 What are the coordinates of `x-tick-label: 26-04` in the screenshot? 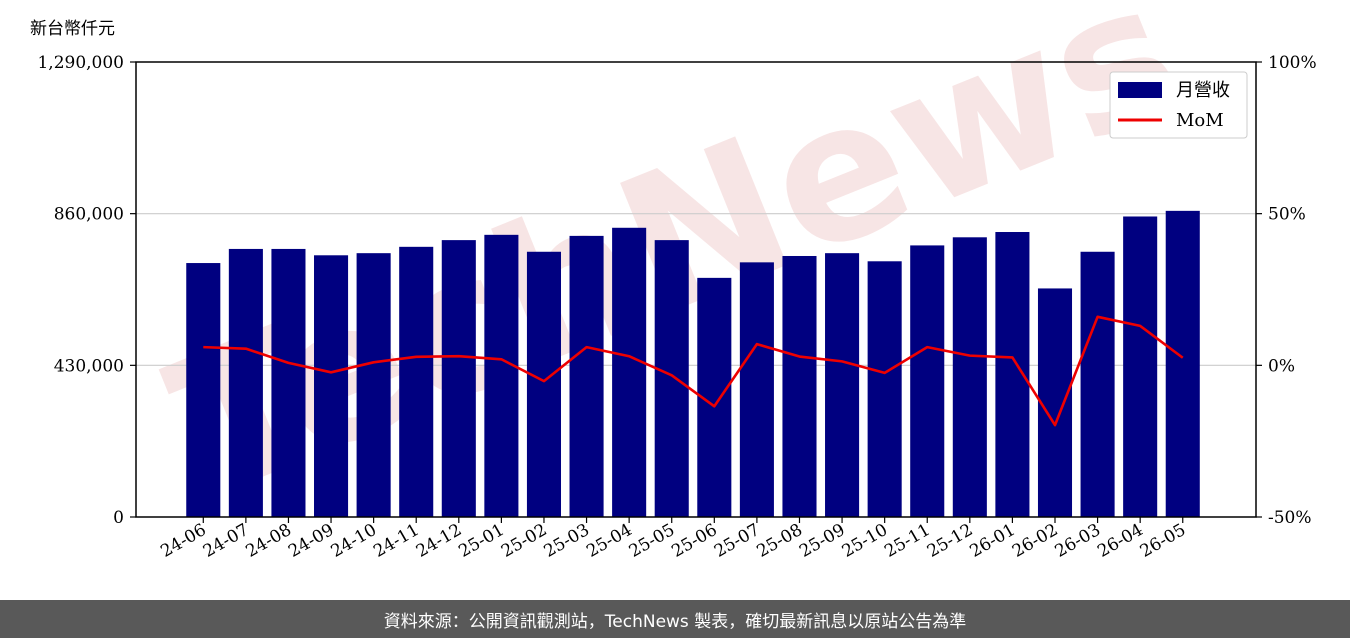 It's located at (1120, 541).